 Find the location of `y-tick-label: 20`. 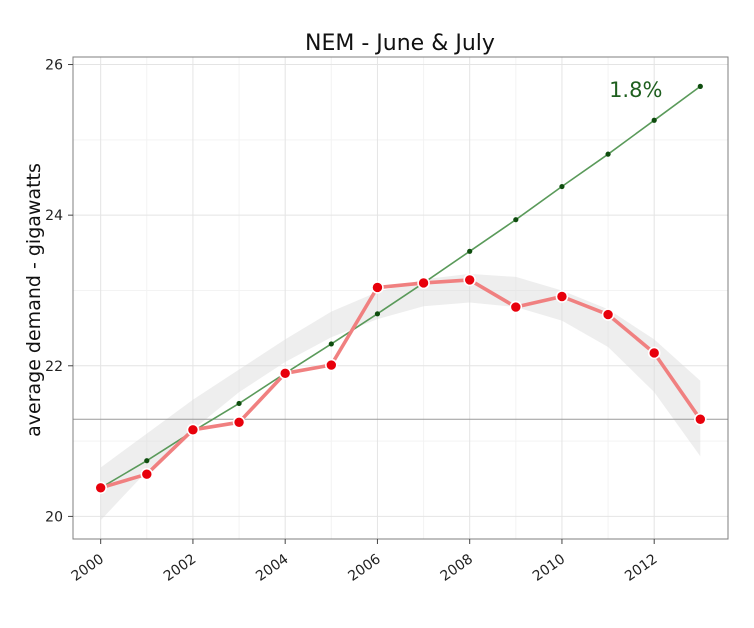

y-tick-label: 20 is located at coordinates (54, 517).